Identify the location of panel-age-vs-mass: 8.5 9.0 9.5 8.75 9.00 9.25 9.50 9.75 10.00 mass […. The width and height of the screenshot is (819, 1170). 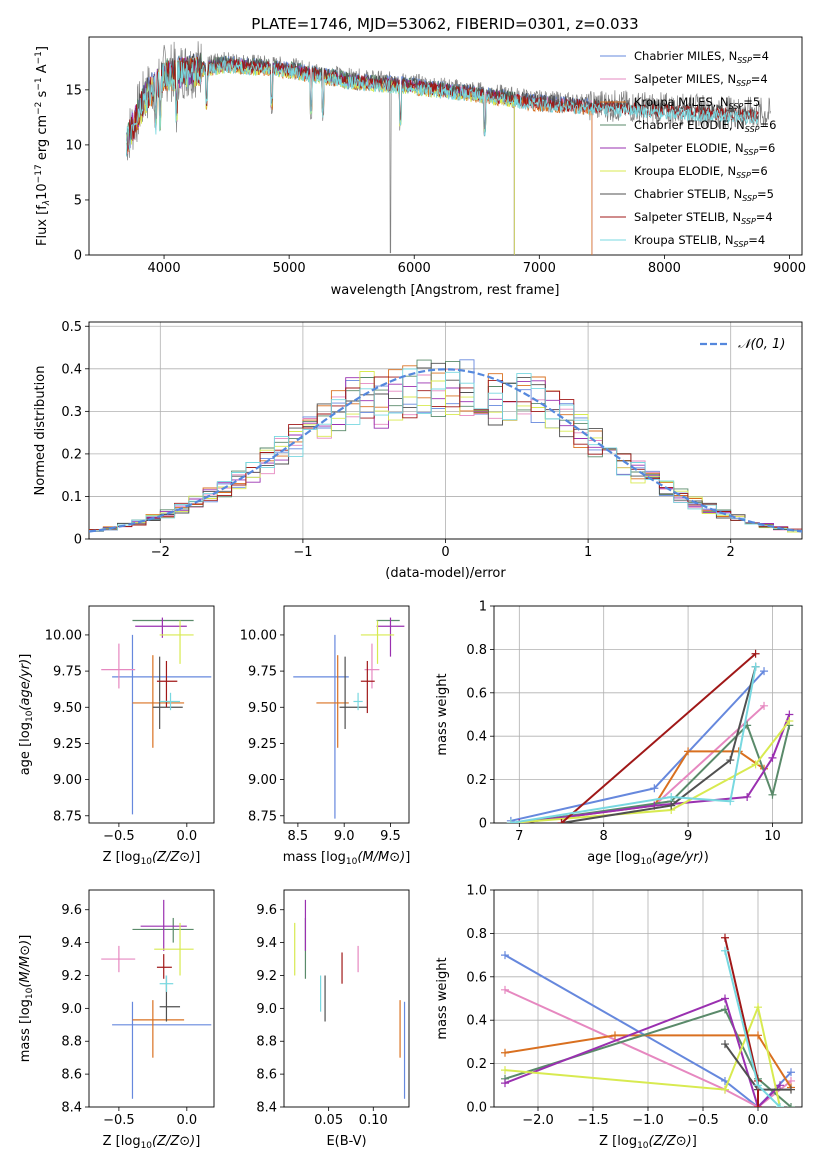
(325, 736).